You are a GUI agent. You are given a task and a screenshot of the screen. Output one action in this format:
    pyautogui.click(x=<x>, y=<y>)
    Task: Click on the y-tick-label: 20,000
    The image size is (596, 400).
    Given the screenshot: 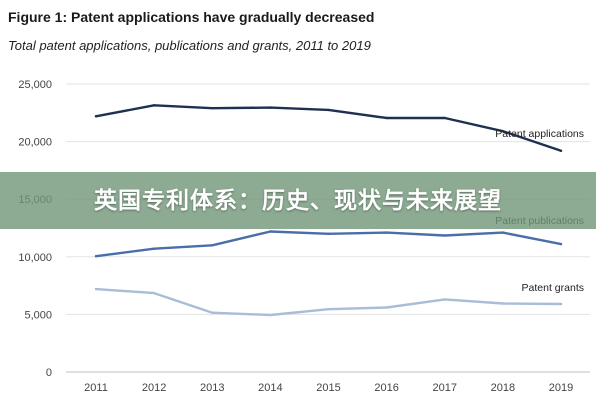 What is the action you would take?
    pyautogui.click(x=35, y=143)
    